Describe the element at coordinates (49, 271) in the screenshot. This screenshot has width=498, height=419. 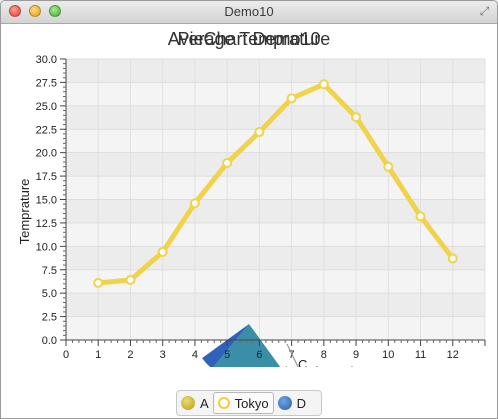
I see `y-tick-label: 7.5` at that location.